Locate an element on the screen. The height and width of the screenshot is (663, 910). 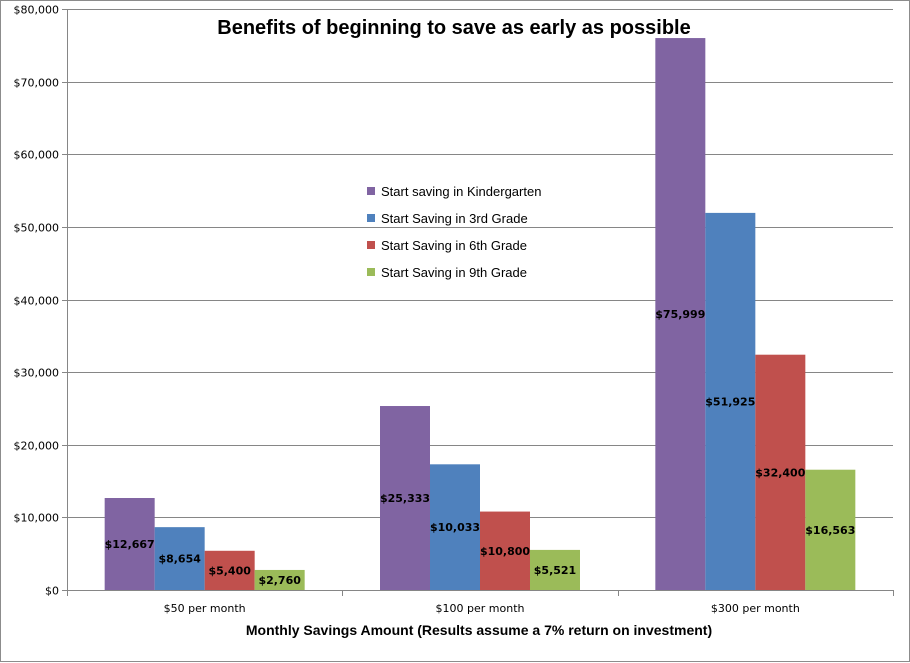
legend-label: Start saving in Kindergarten is located at coordinates (461, 191).